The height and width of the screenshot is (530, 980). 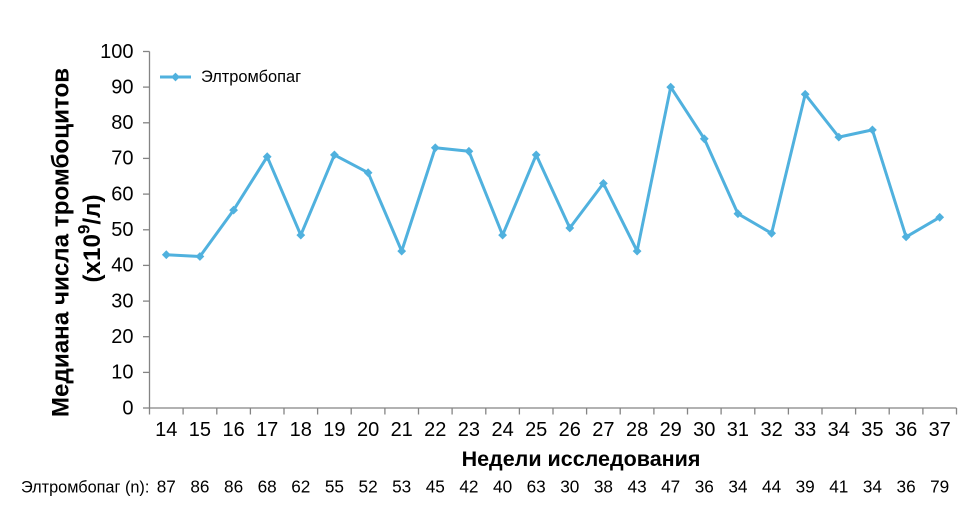 I want to click on svg-text: 37, so click(x=940, y=430).